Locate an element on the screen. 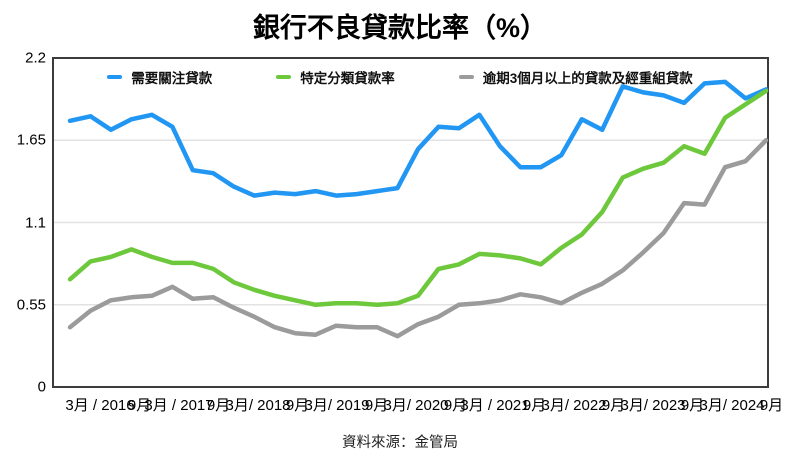 This screenshot has width=800, height=460. x-axis-tick-label: 3月 / 2017 is located at coordinates (179, 405).